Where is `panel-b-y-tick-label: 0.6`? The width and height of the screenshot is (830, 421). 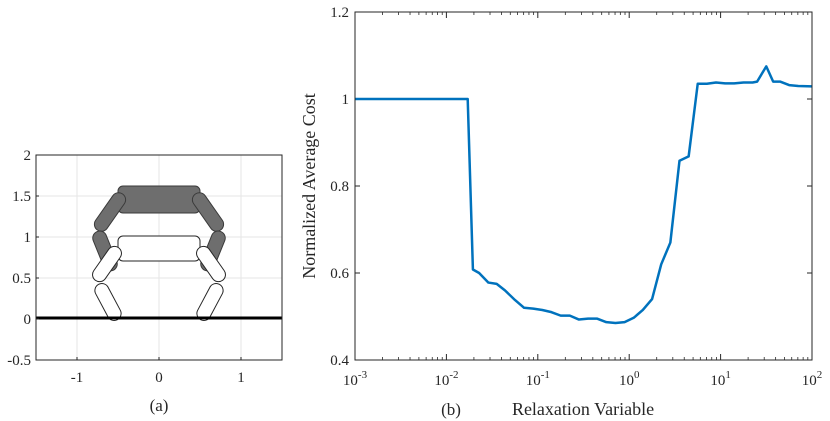
panel-b-y-tick-label: 0.6 is located at coordinates (339, 274).